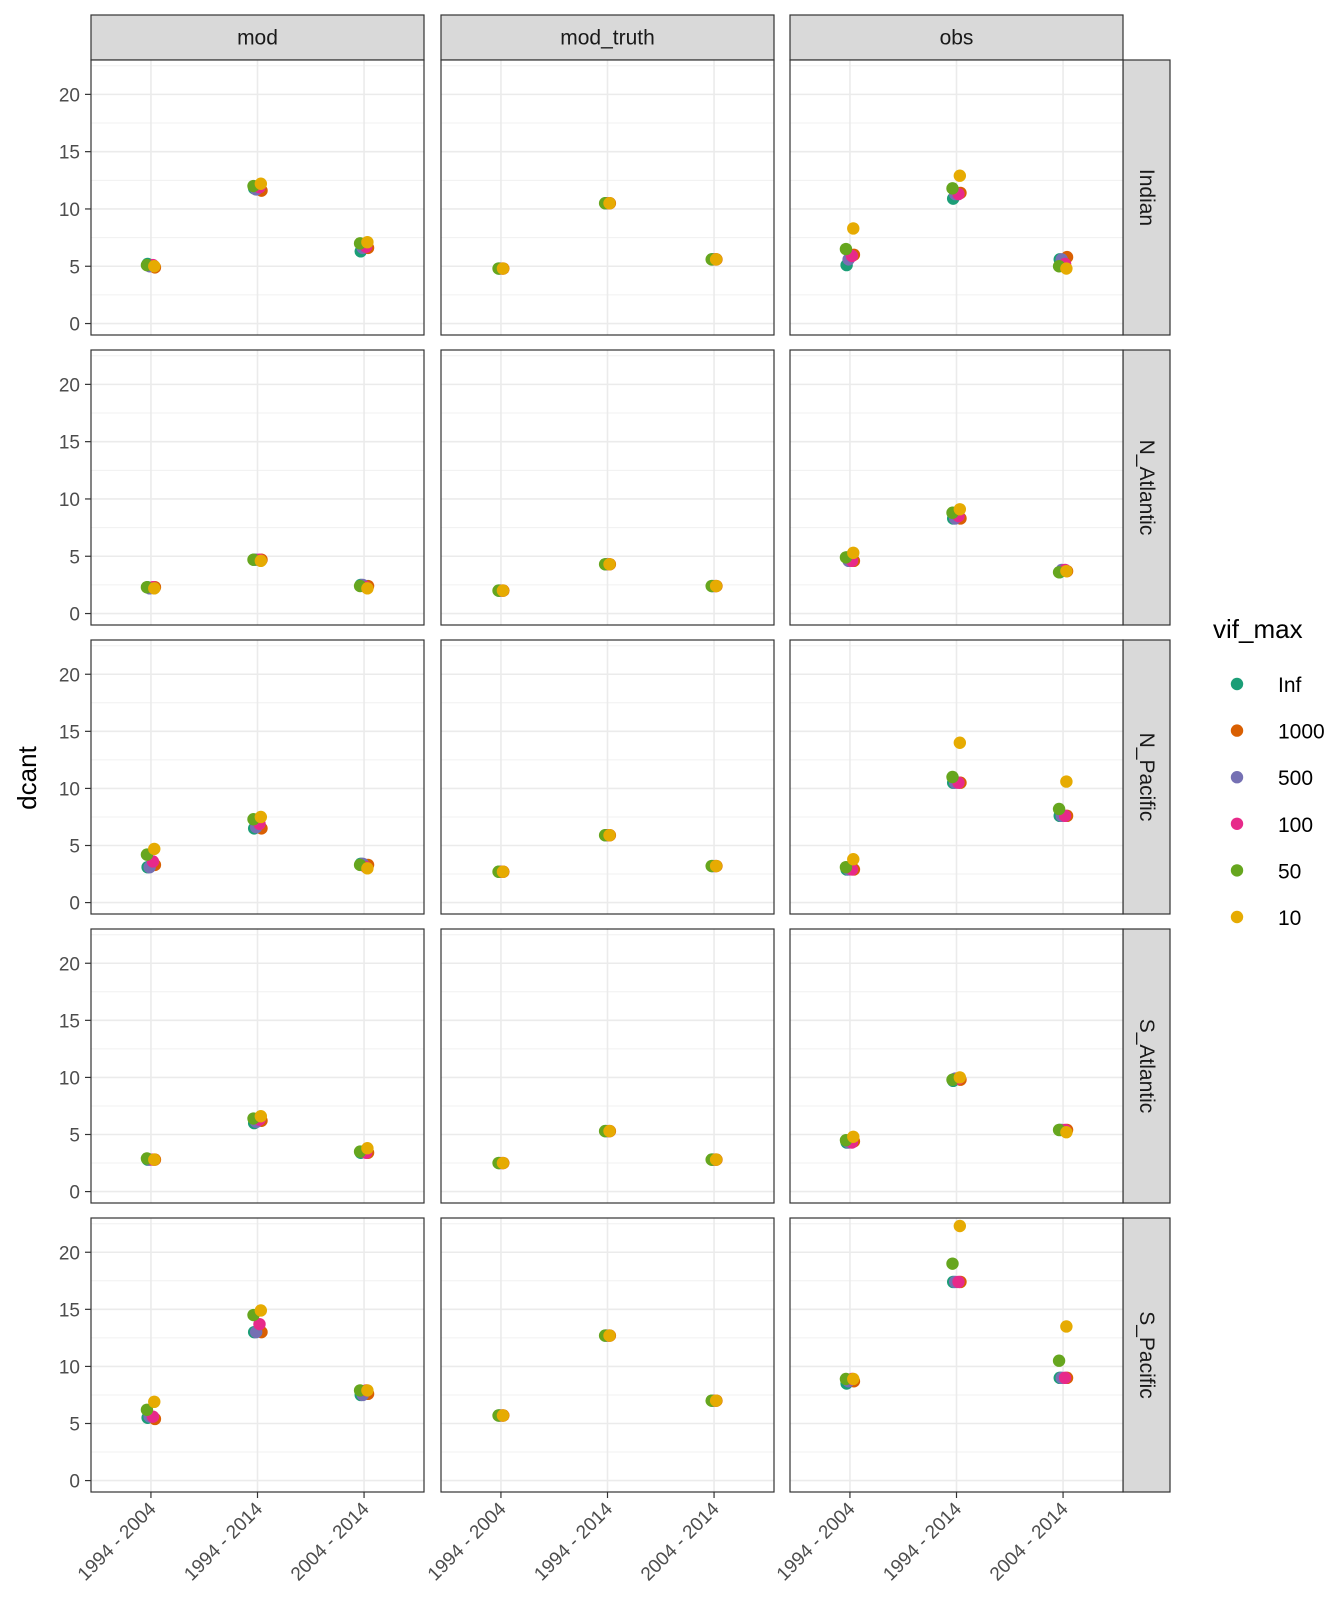 Image resolution: width=1344 pixels, height=1612 pixels. Describe the element at coordinates (956, 1355) in the screenshot. I see `panel-obs-s-pacific` at that location.